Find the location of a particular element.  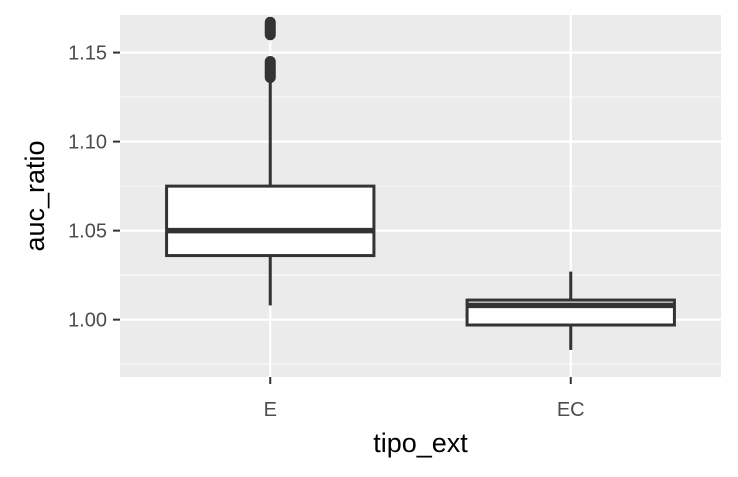

y-axis-title: auc_ratio is located at coordinates (35, 195).